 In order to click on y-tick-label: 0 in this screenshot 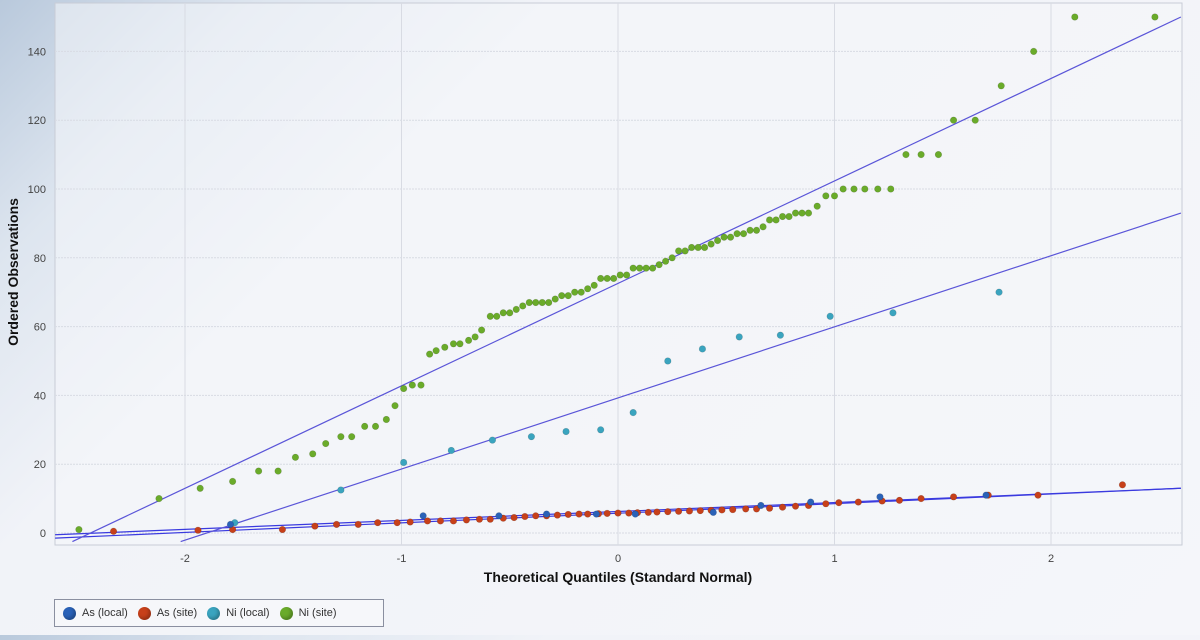, I will do `click(43, 534)`.